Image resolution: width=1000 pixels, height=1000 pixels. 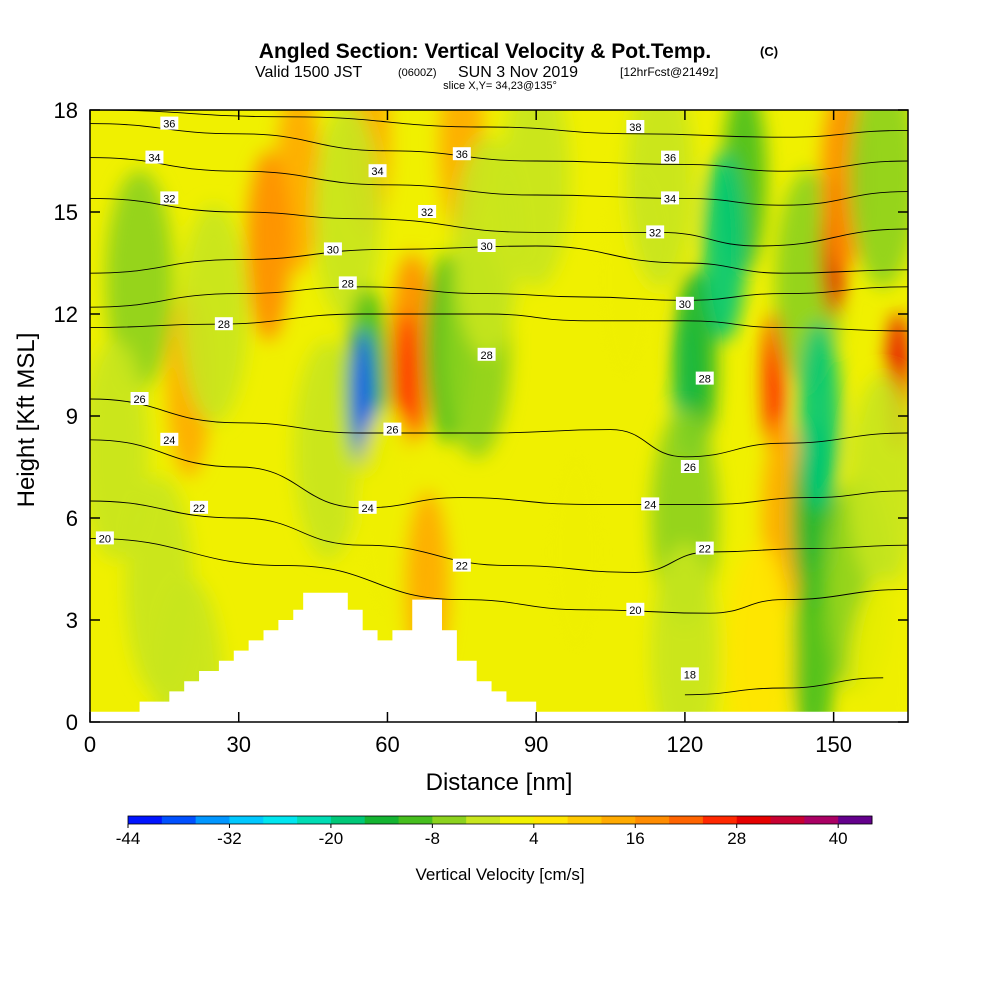 I want to click on subtitle-utc: (0600Z), so click(x=417, y=73).